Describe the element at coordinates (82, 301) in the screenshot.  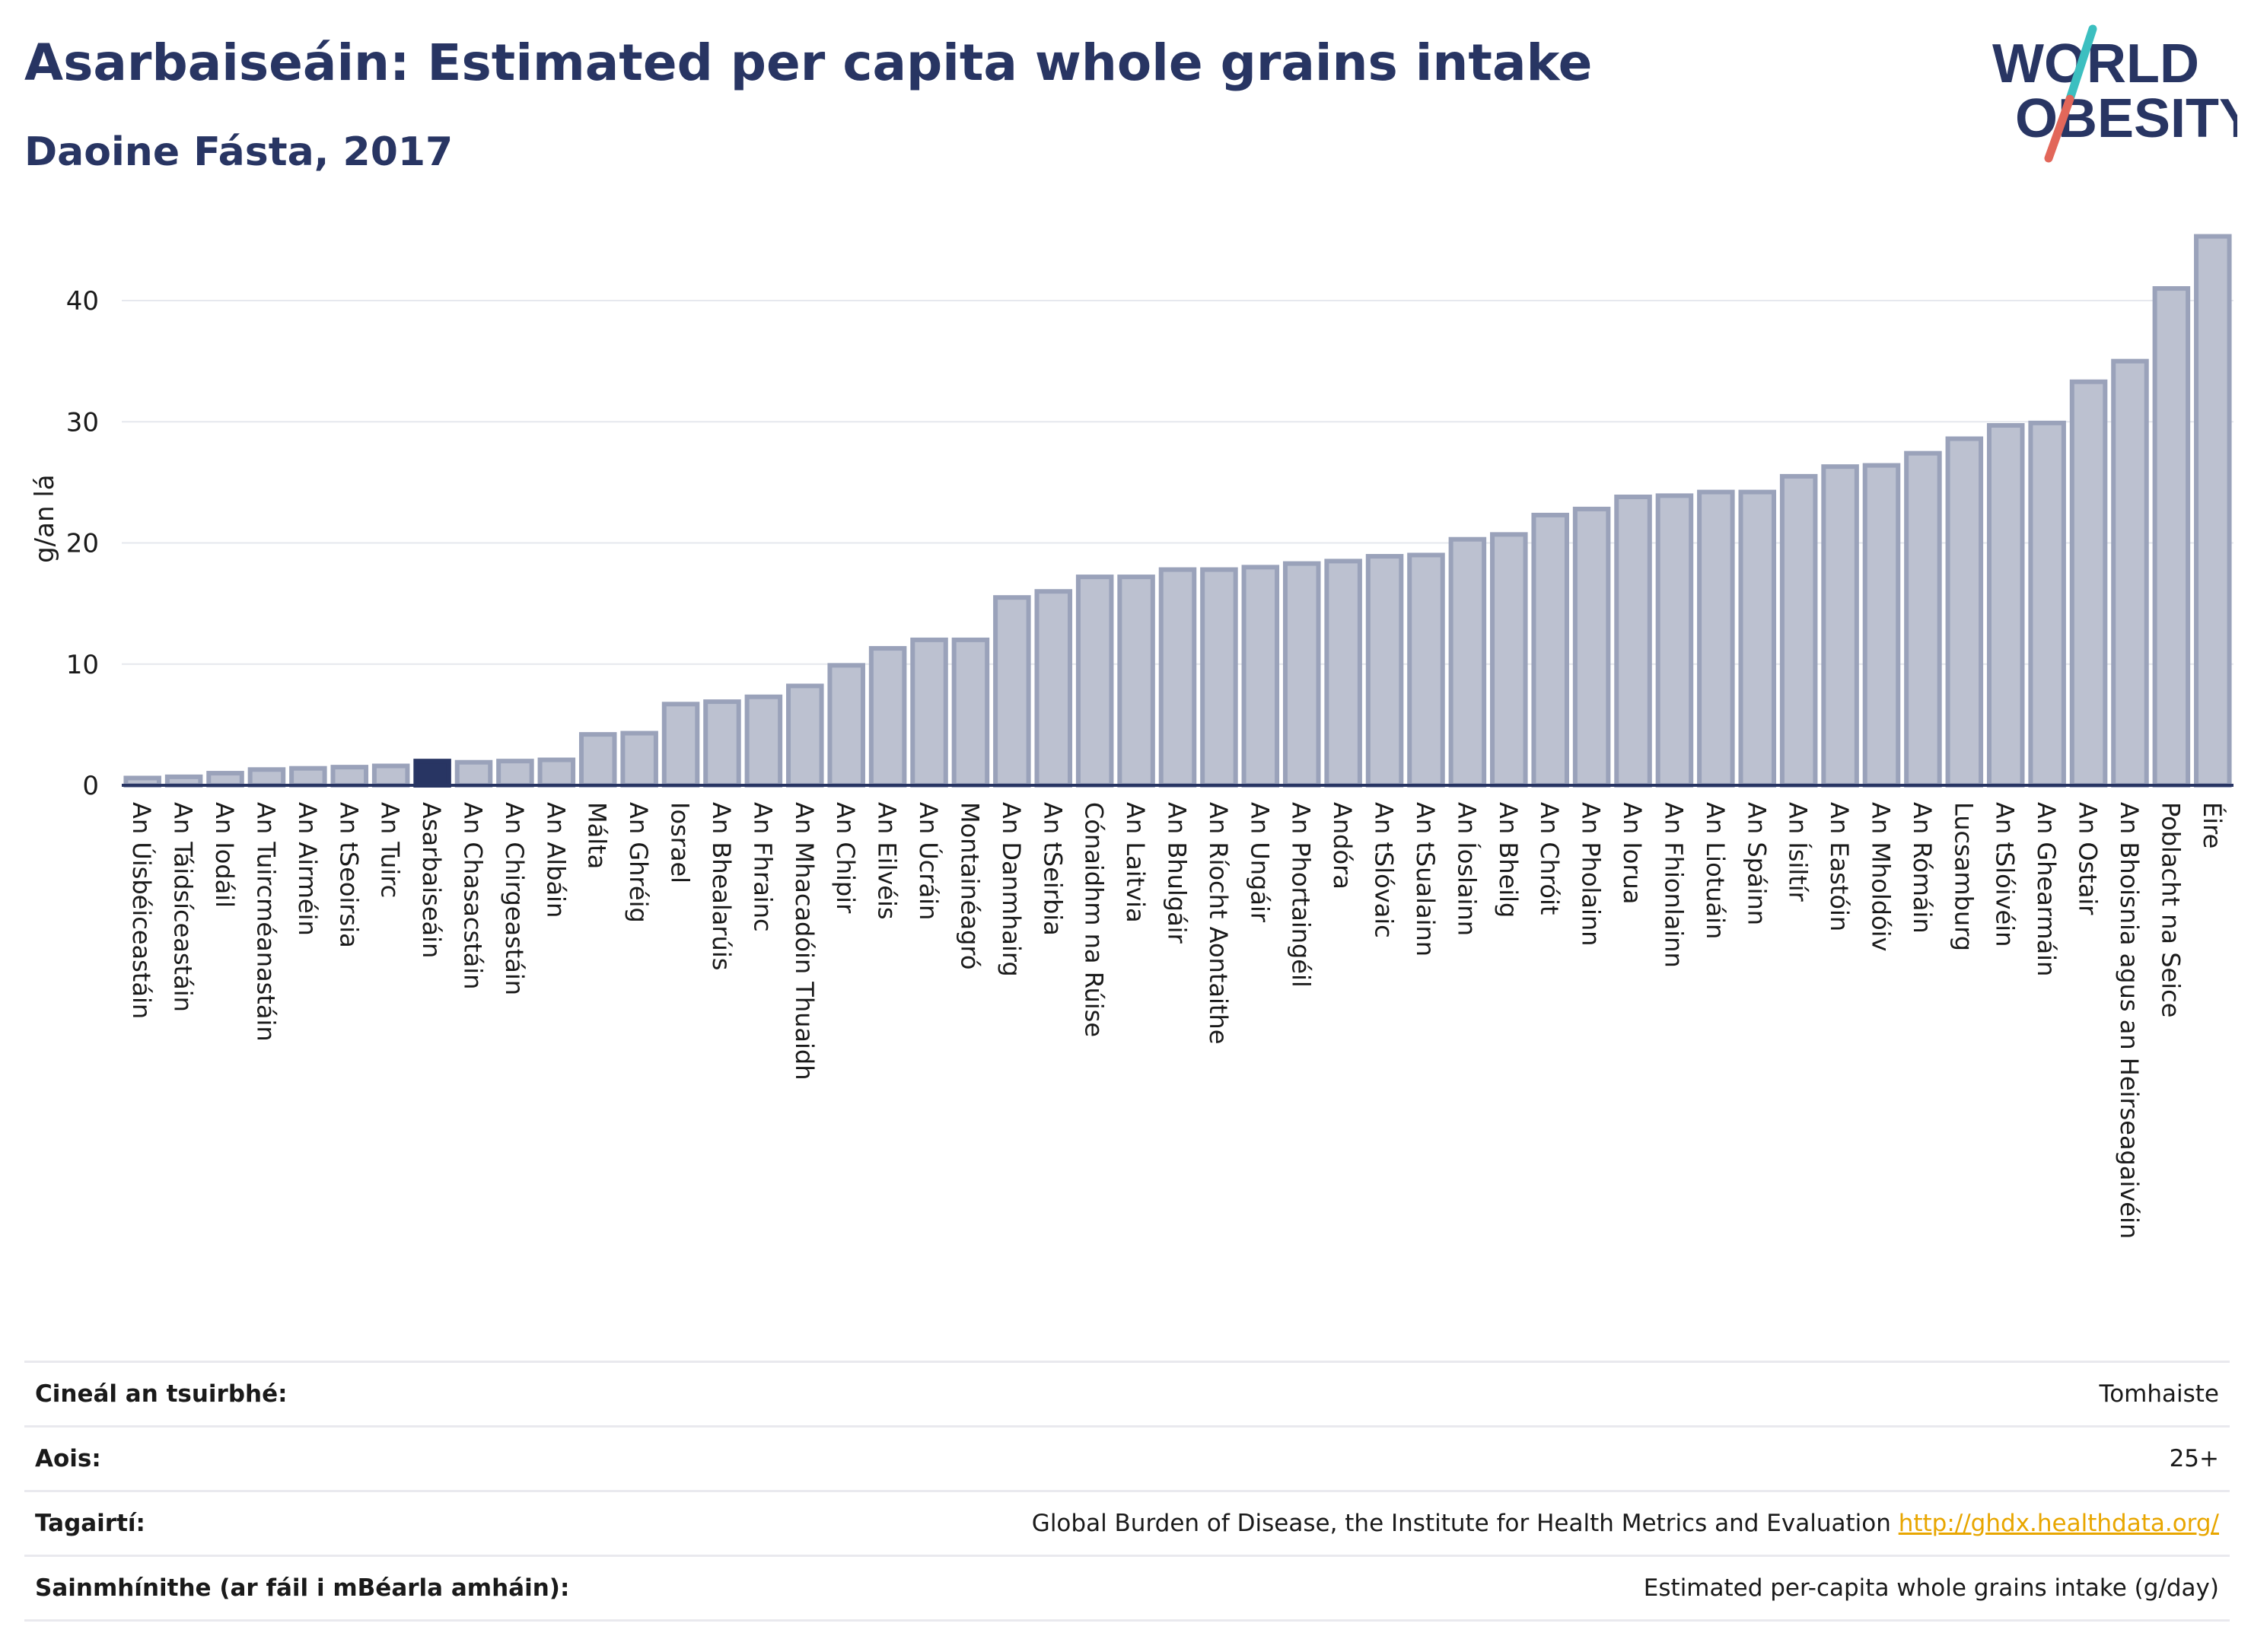
I see `y-tick-label: 40` at that location.